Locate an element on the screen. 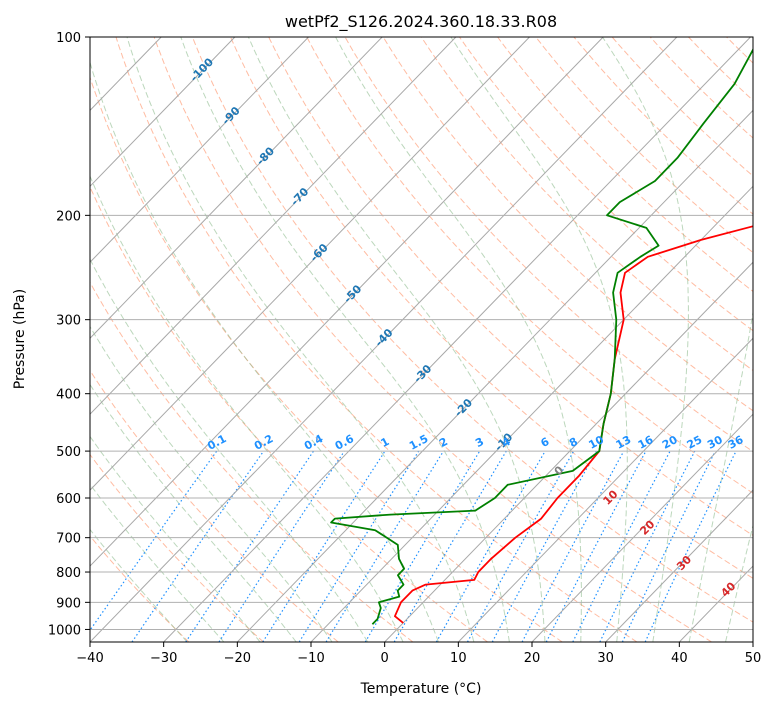 The image size is (775, 708). mixing-ratio-label: 30 is located at coordinates (715, 442).